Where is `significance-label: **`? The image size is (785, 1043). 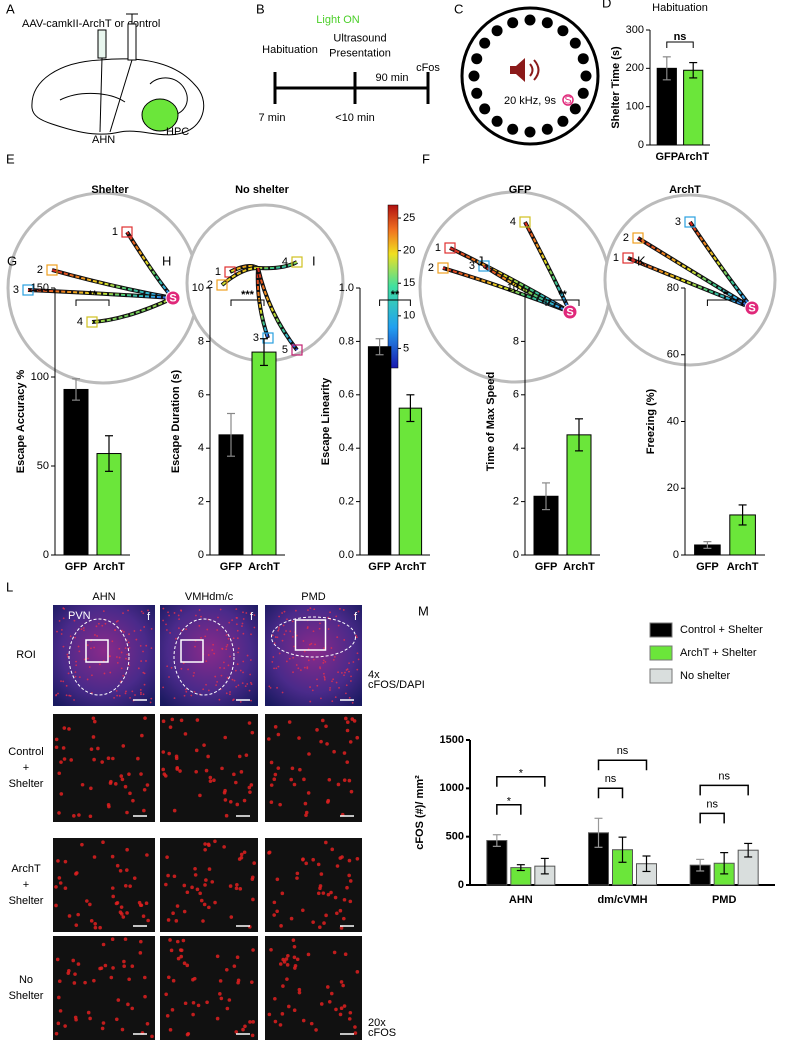 significance-label: ** is located at coordinates (395, 295).